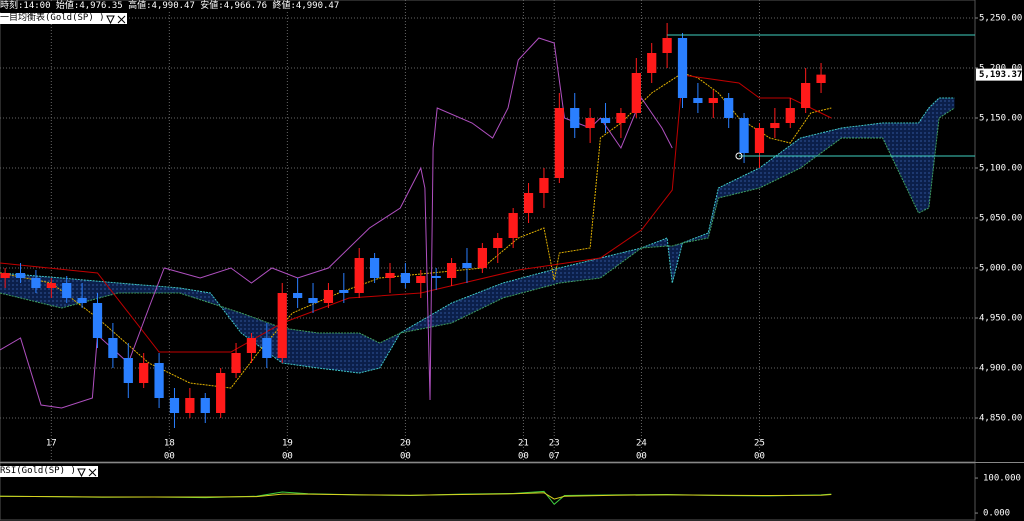  What do you see at coordinates (1000, 419) in the screenshot?
I see `y-tick-label: 4,850.00` at bounding box center [1000, 419].